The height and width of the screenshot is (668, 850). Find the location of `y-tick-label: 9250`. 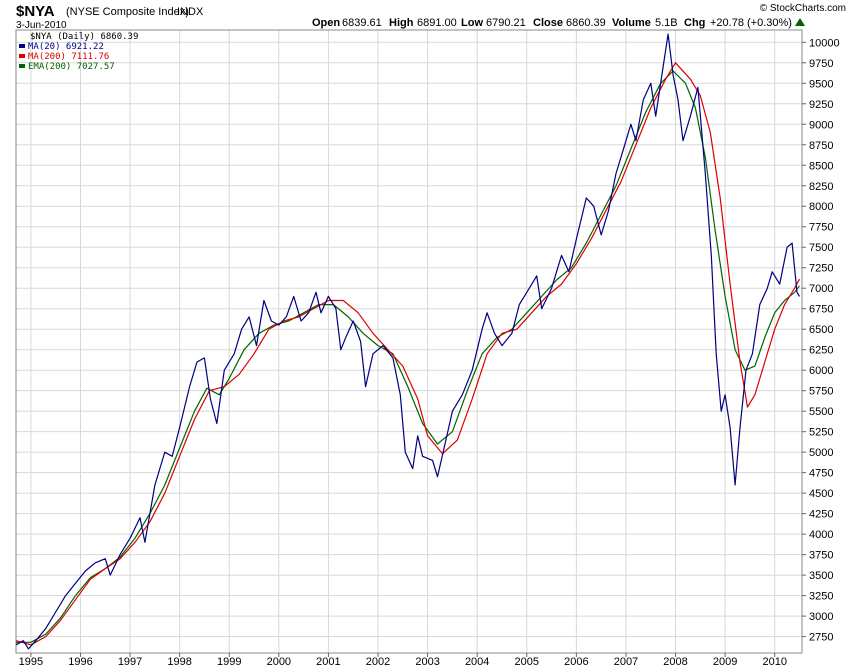

y-tick-label: 9250 is located at coordinates (821, 105).